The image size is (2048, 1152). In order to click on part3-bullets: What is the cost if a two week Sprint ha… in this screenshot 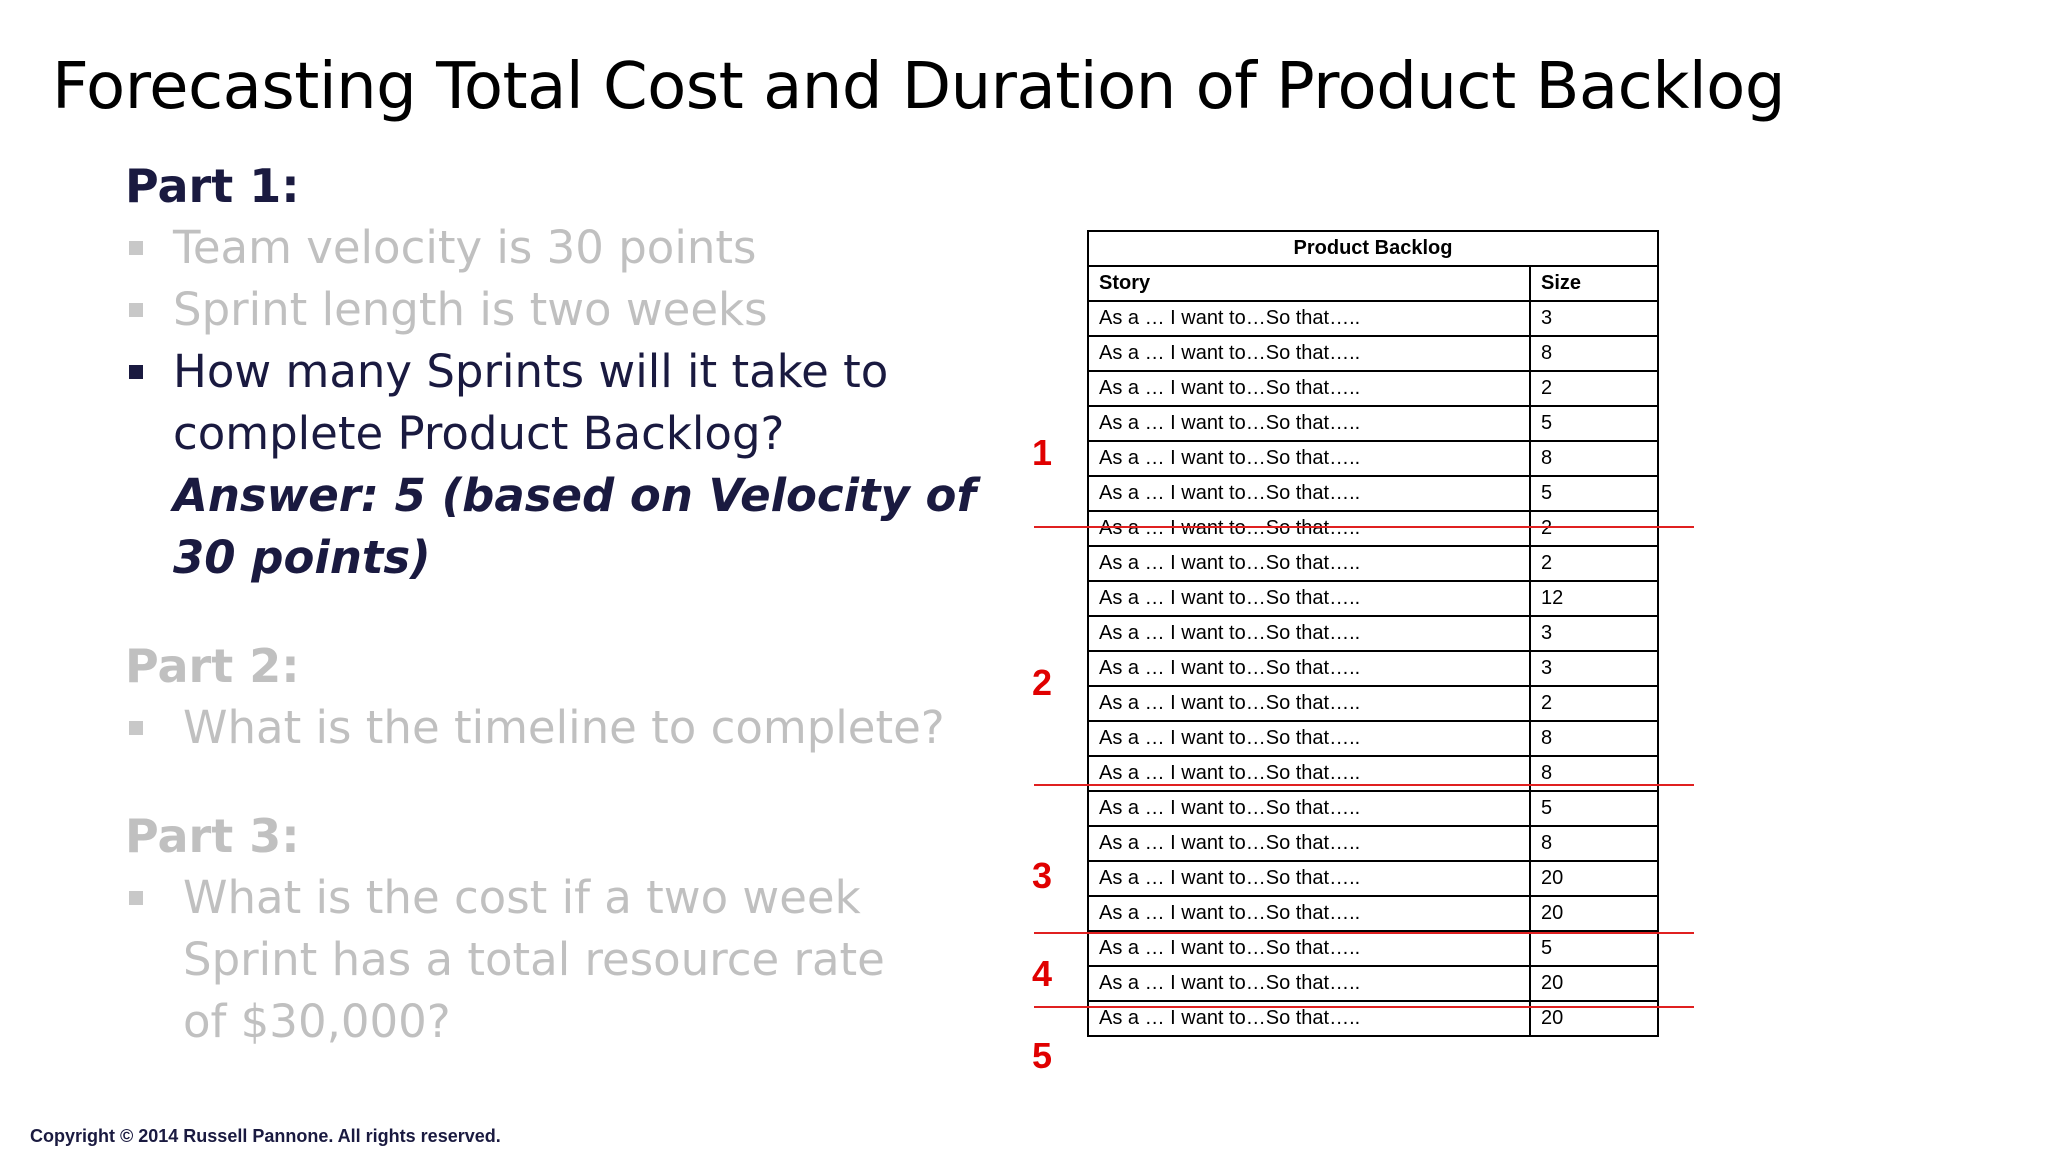, I will do `click(555, 960)`.